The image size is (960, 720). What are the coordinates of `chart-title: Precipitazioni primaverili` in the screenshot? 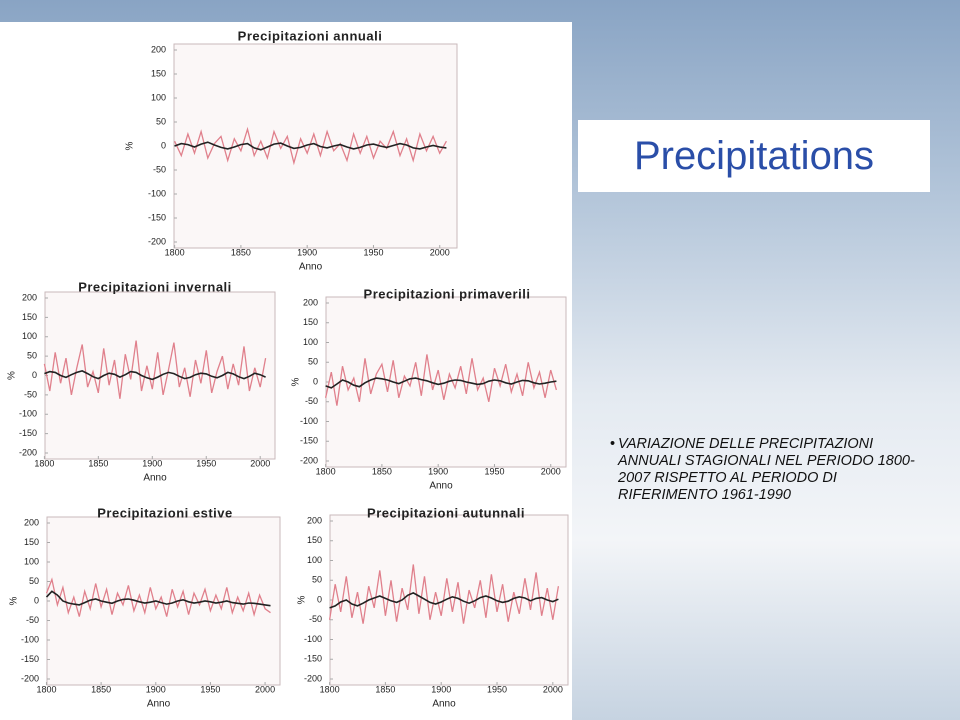 It's located at (447, 293).